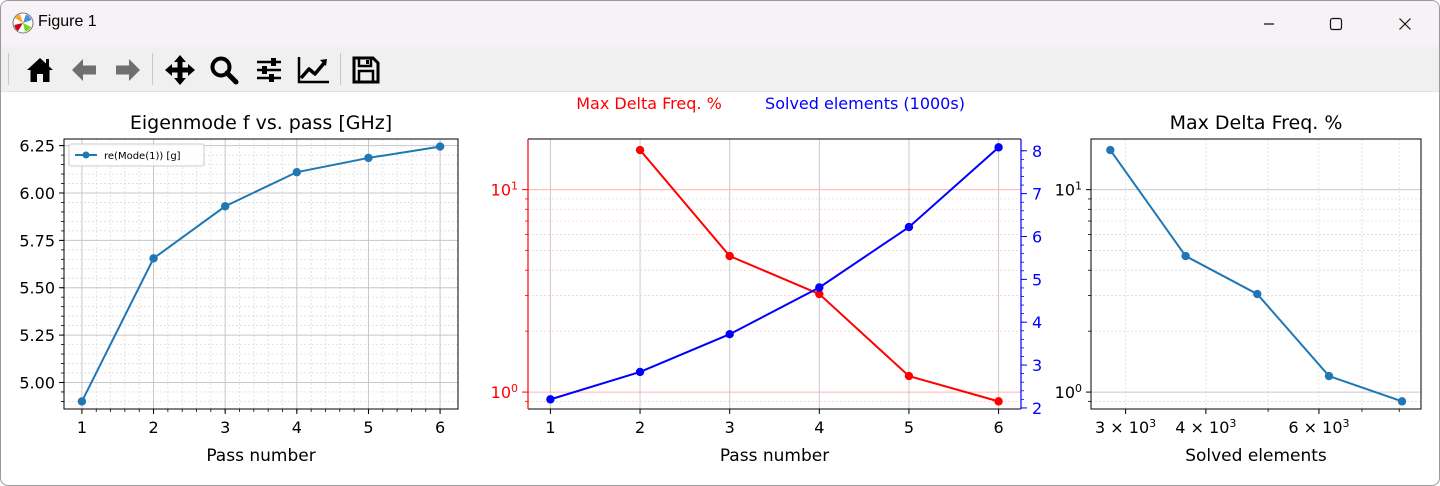 The image size is (1440, 486). I want to click on pan-button, so click(180, 70).